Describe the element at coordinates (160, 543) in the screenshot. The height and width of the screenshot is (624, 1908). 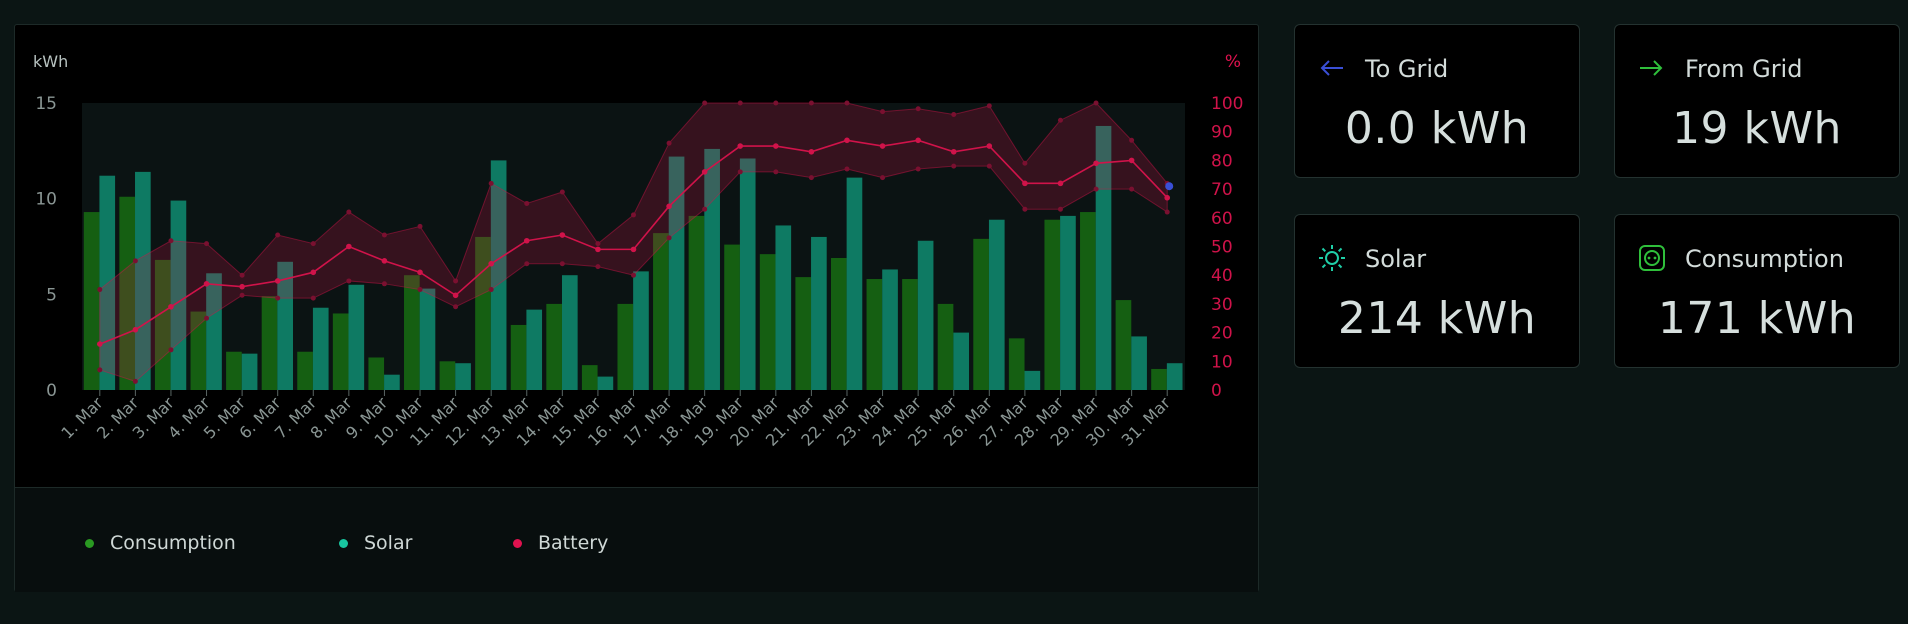
I see `legend-item-consumption: Consumption` at that location.